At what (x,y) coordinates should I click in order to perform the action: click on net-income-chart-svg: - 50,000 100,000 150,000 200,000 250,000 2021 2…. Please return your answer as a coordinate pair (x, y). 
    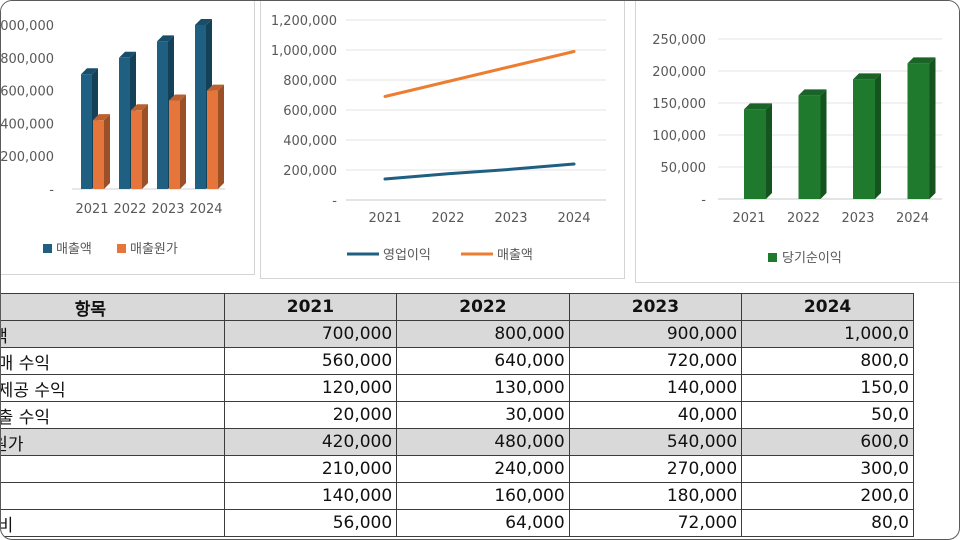
    Looking at the image, I should click on (797, 149).